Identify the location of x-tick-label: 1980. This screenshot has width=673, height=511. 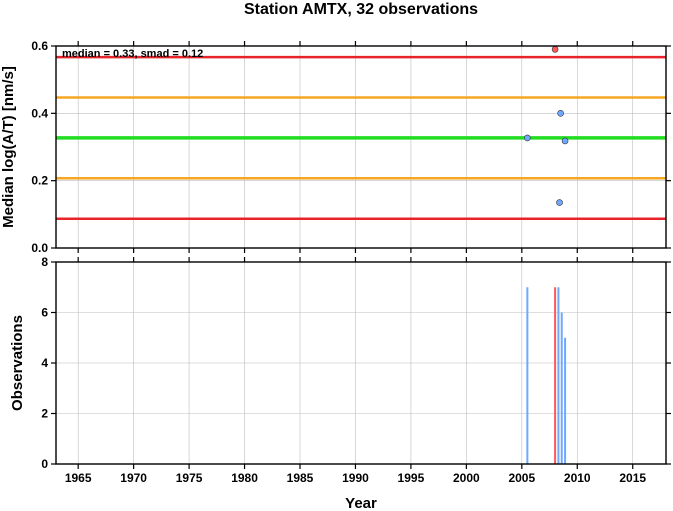
(244, 478).